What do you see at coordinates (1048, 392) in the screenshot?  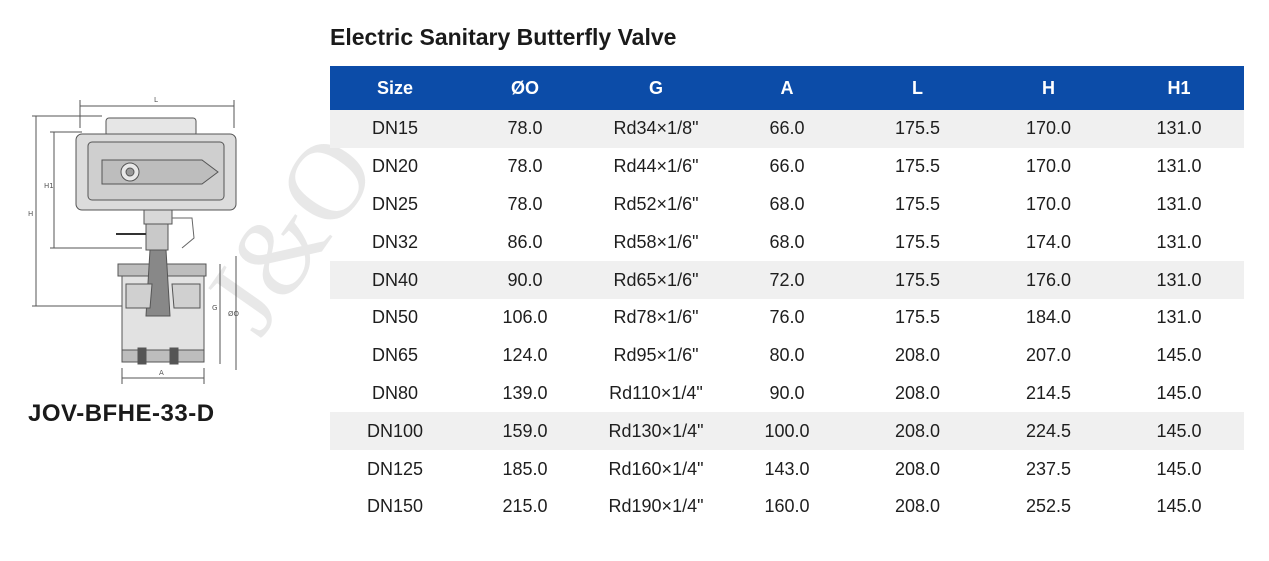 I see `cell-h: 214.5` at bounding box center [1048, 392].